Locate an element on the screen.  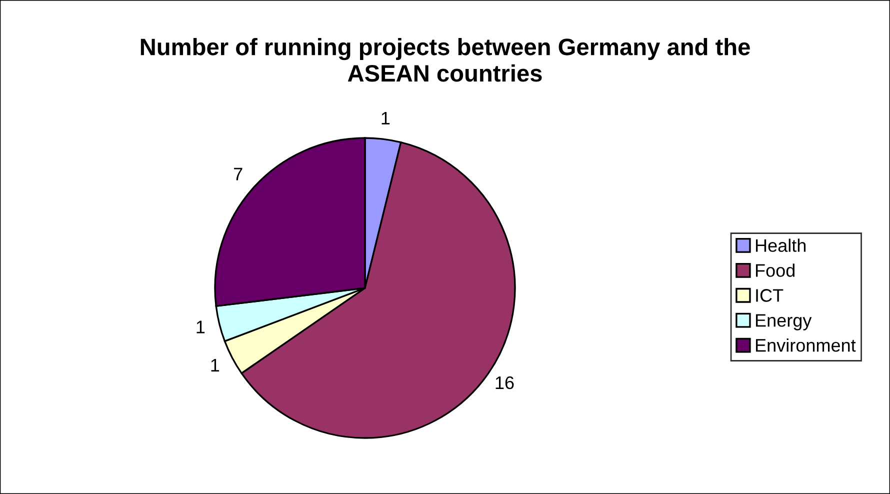
chart-title: Number of running projects between Germany and the ASEAN countries is located at coordinates (445, 60).